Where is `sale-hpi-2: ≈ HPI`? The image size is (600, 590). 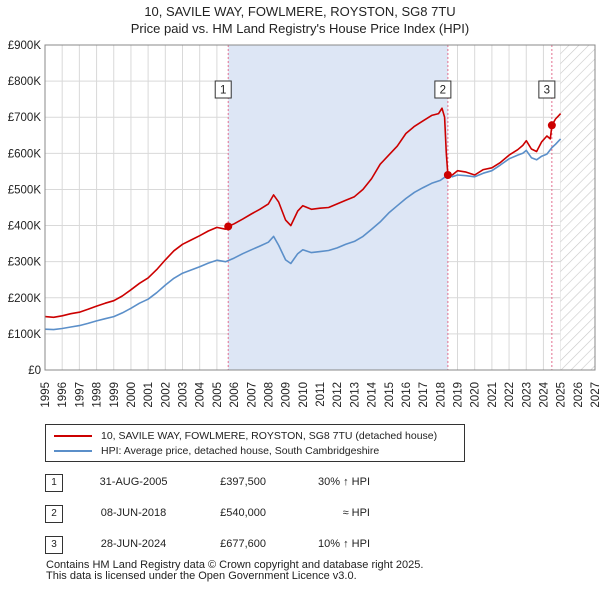
sale-hpi-2: ≈ HPI is located at coordinates (356, 513).